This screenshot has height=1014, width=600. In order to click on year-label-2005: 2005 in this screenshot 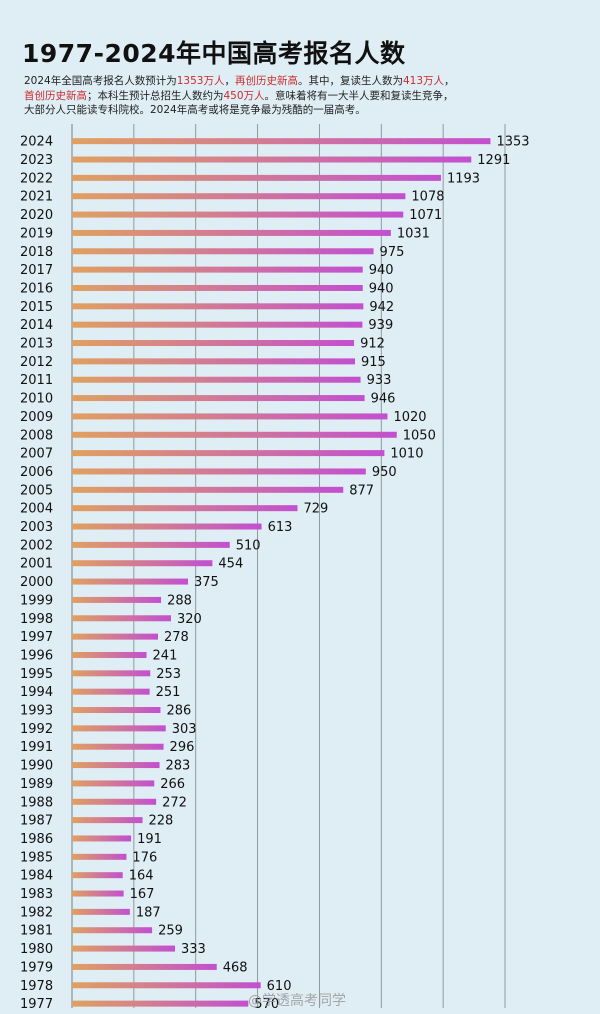, I will do `click(36, 490)`.